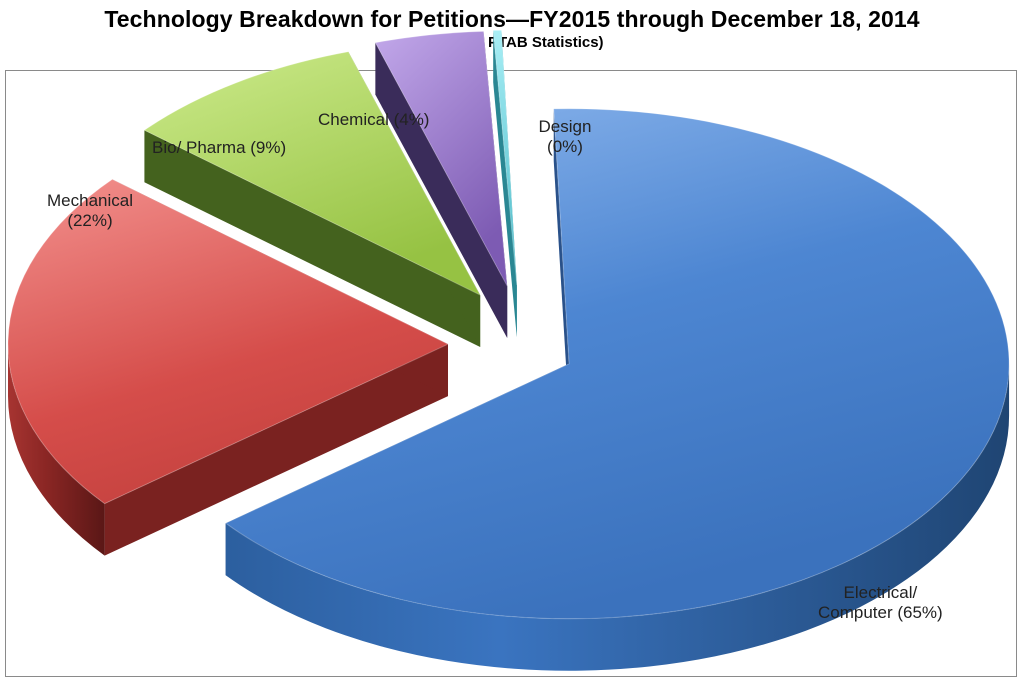 The image size is (1024, 682). I want to click on label-chemical-text: Chemical (4%), so click(374, 119).